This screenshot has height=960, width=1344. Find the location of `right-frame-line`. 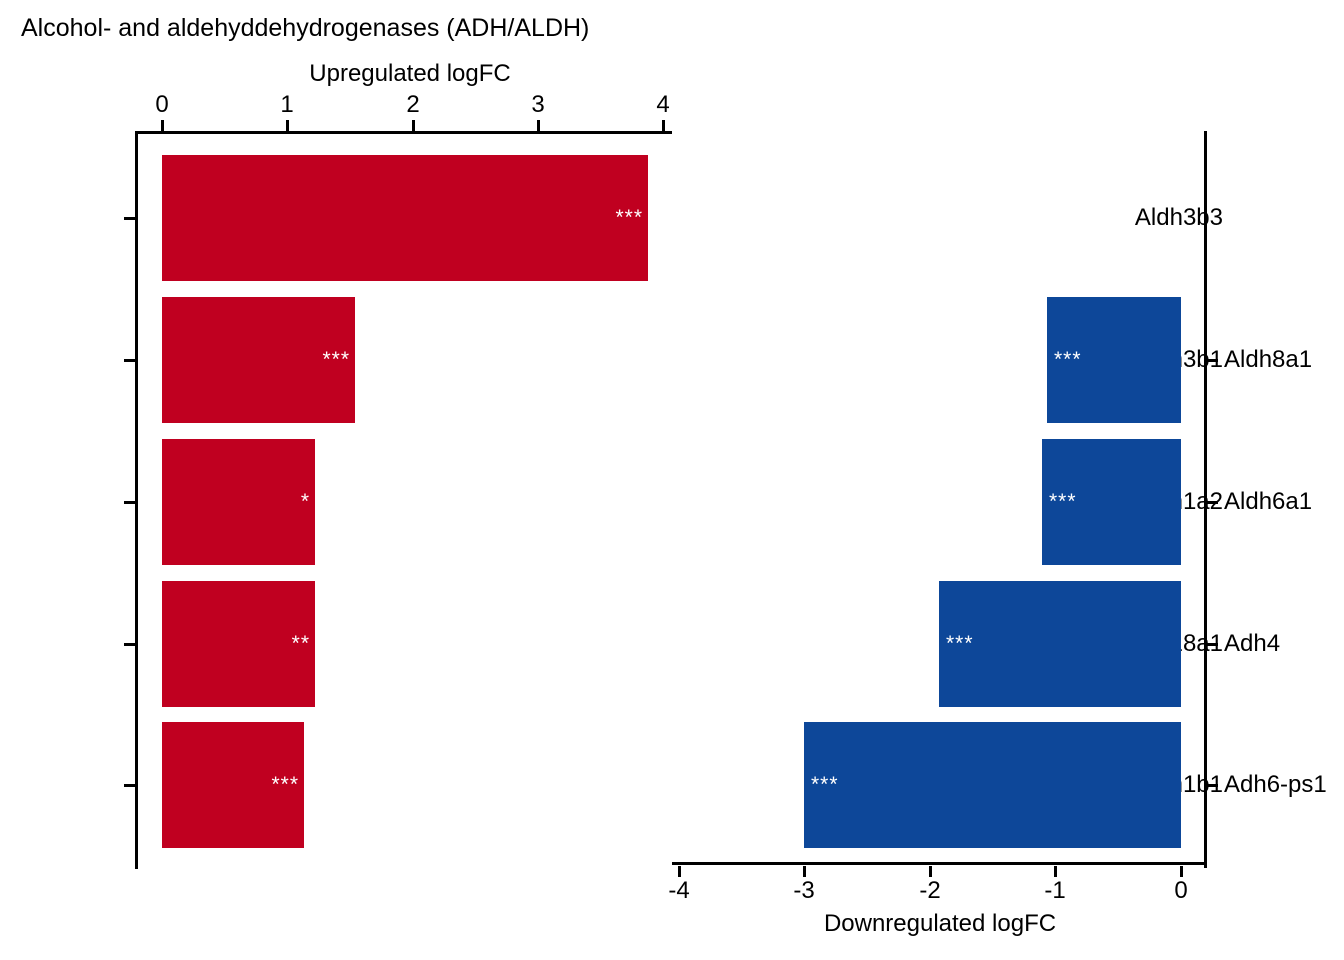

right-frame-line is located at coordinates (1205, 499).